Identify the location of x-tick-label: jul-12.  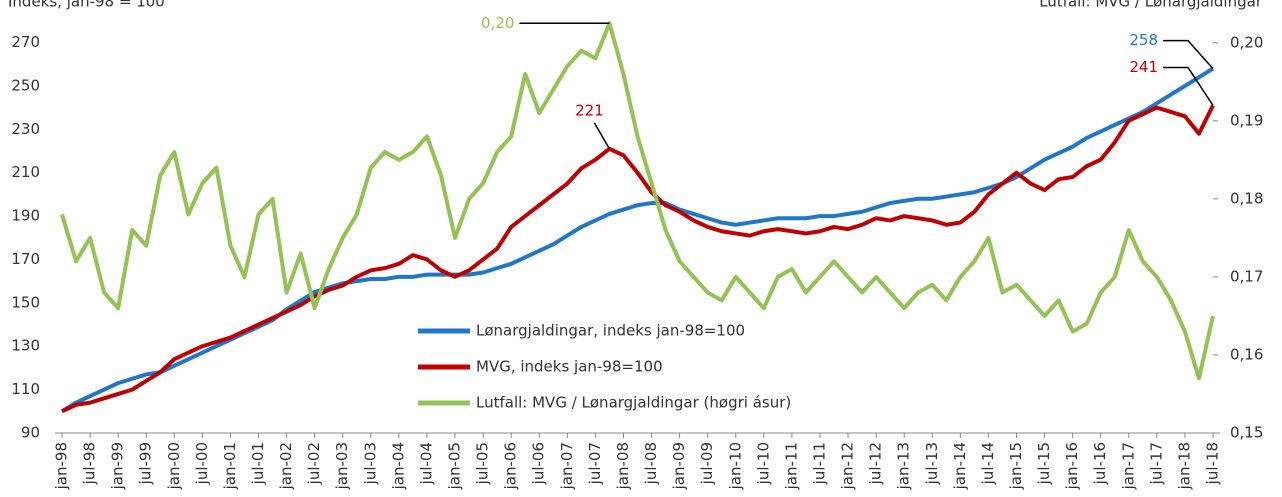
(876, 463).